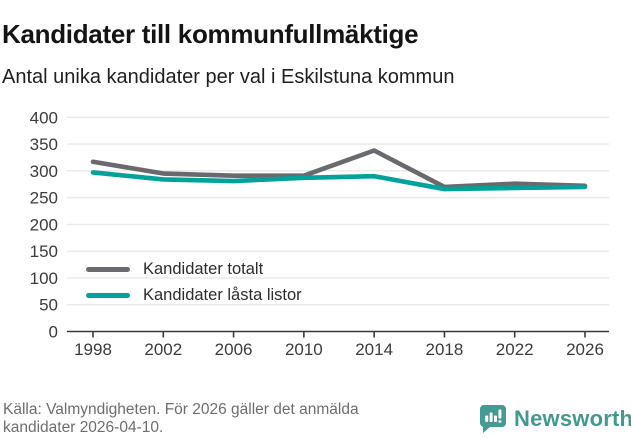  I want to click on y-axis-tick-label: 350, so click(44, 144).